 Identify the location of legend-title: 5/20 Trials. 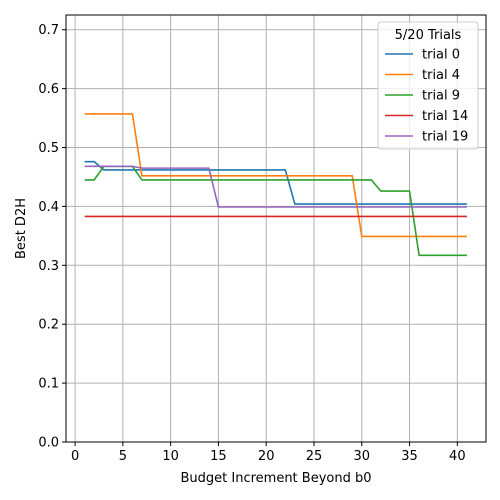
(428, 35).